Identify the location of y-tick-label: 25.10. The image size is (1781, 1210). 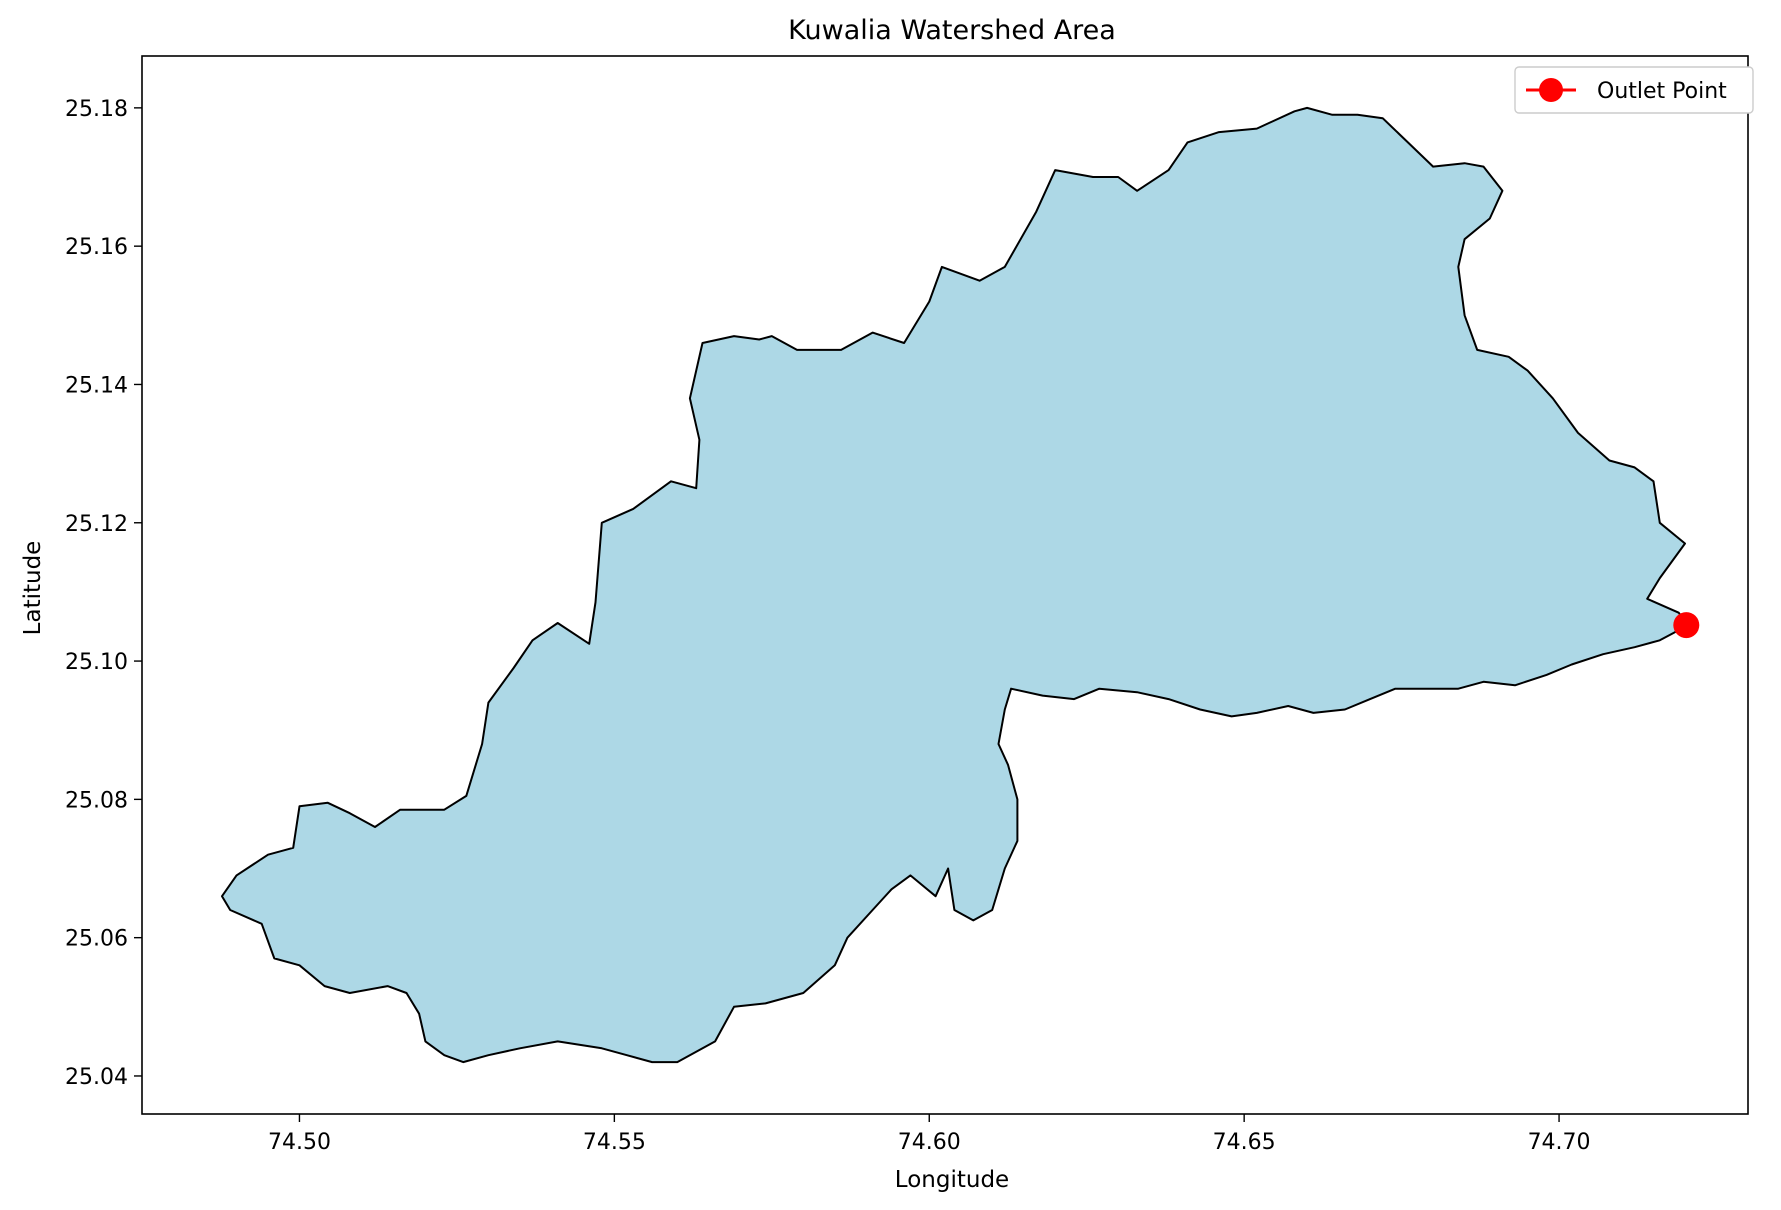
(96, 662).